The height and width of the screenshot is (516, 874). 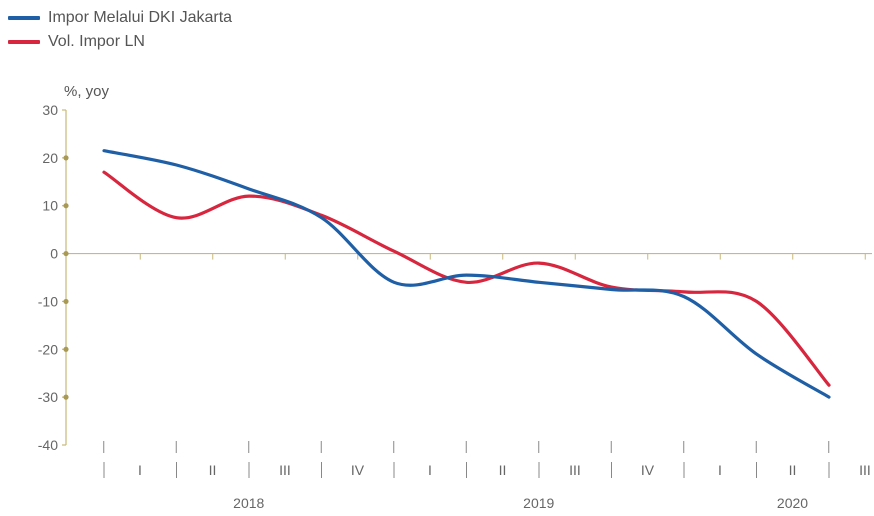 What do you see at coordinates (792, 503) in the screenshot?
I see `x-year-label: 2020` at bounding box center [792, 503].